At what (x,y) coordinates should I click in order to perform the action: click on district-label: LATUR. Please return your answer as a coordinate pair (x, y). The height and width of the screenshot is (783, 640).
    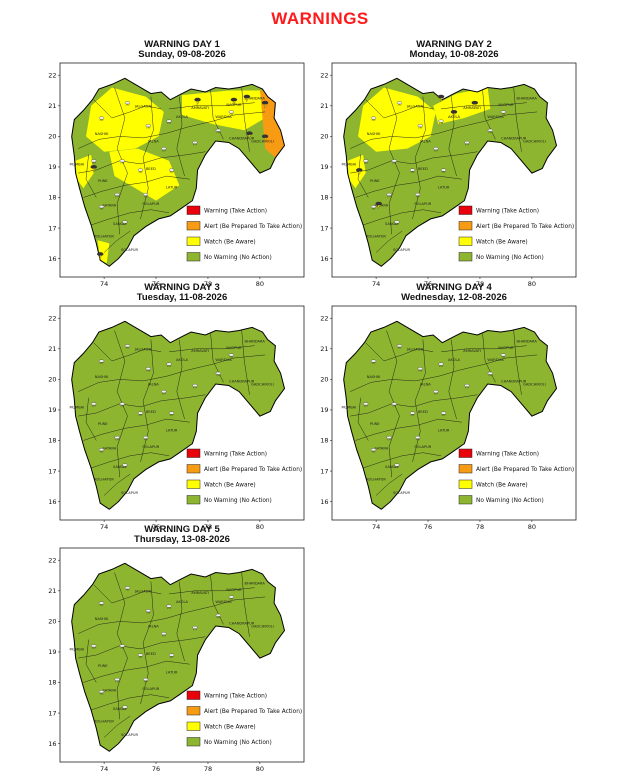
    Looking at the image, I should click on (172, 187).